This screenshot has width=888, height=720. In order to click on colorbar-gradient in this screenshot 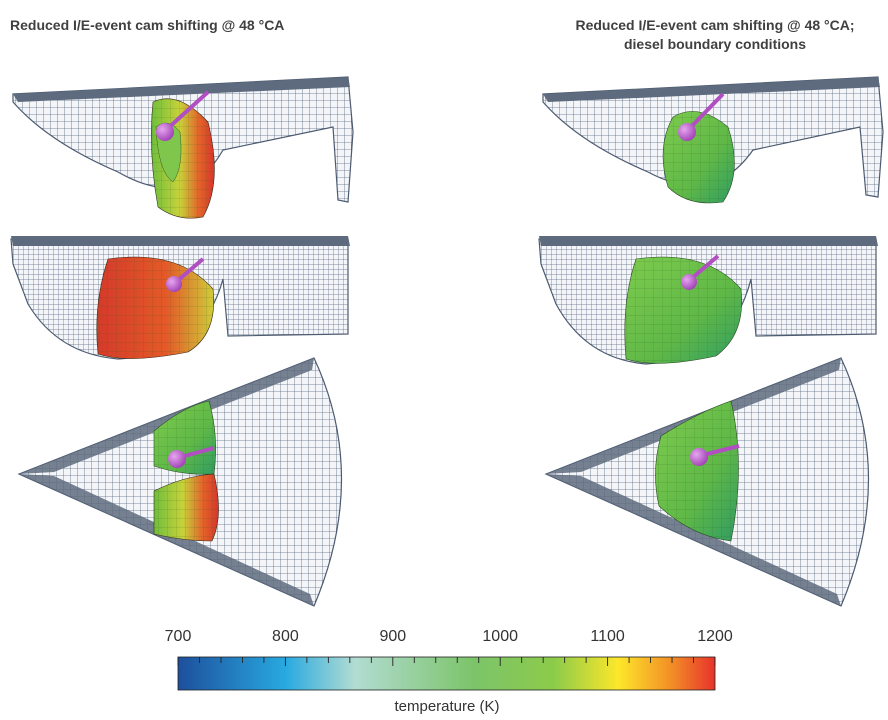, I will do `click(446, 673)`.